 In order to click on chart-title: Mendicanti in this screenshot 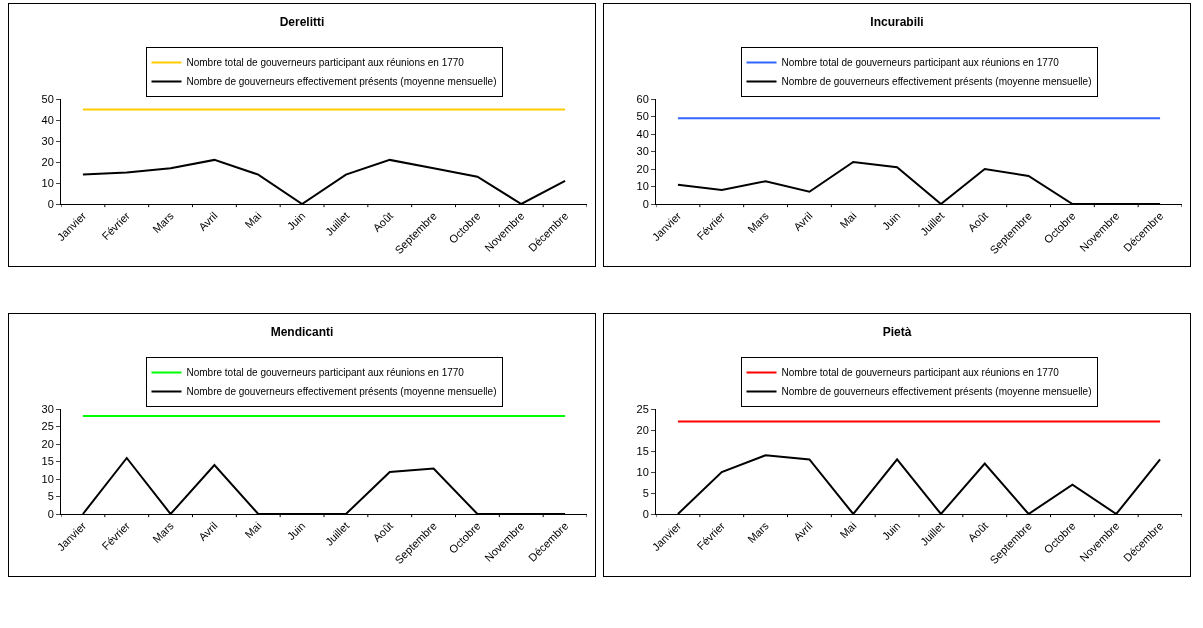, I will do `click(302, 331)`.